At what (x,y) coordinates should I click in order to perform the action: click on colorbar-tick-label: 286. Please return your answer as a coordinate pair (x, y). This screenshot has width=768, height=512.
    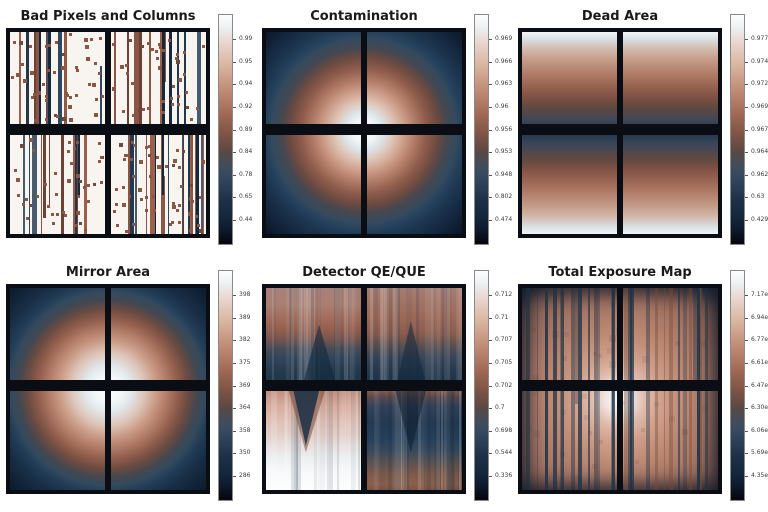
    Looking at the image, I should click on (241, 475).